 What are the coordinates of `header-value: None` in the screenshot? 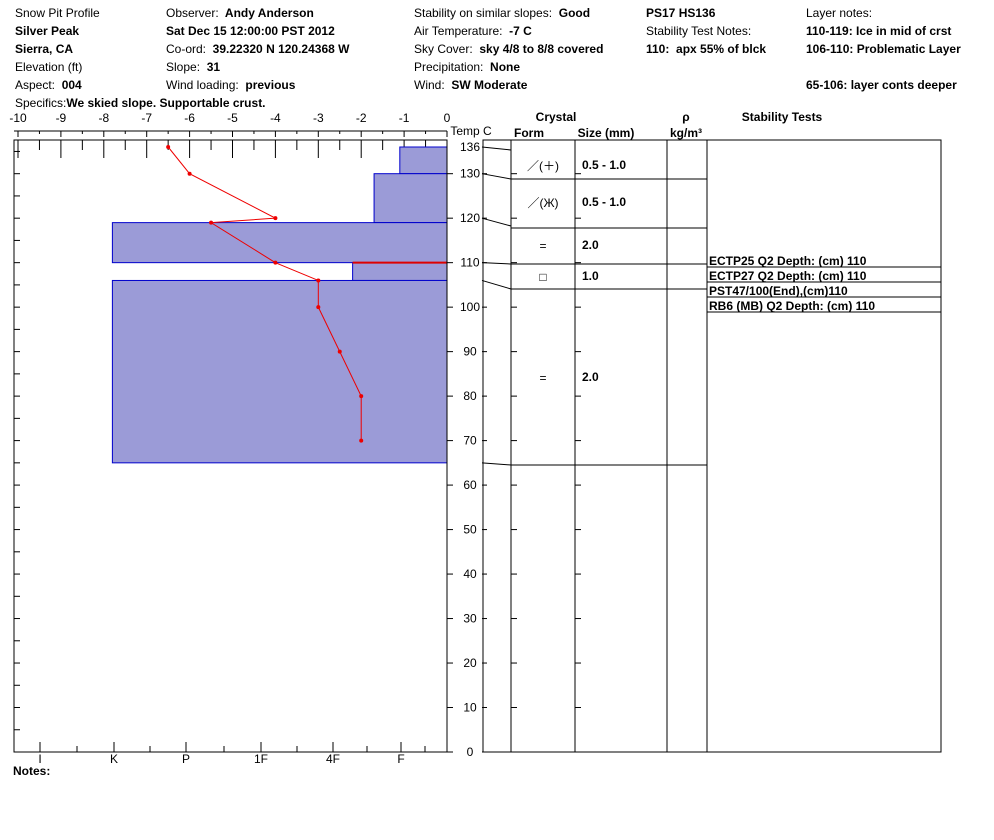 It's located at (502, 67).